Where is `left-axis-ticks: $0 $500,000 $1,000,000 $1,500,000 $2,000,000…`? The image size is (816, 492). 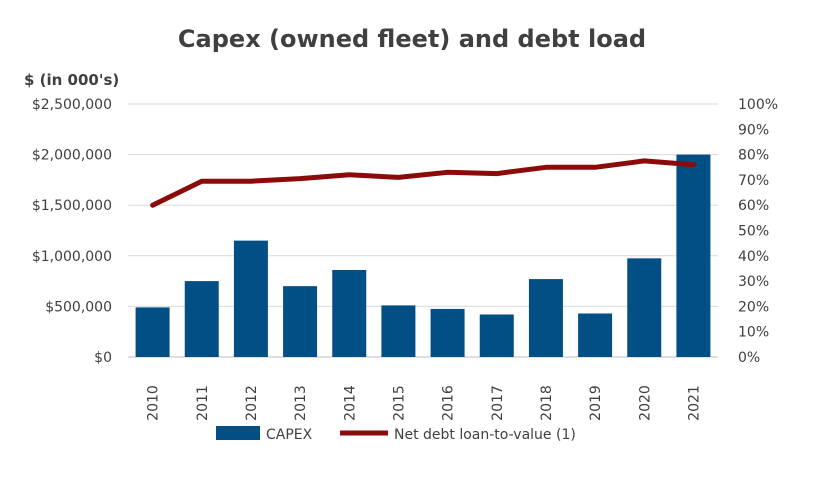
left-axis-ticks: $0 $500,000 $1,000,000 $1,500,000 $2,000,000… is located at coordinates (72, 231).